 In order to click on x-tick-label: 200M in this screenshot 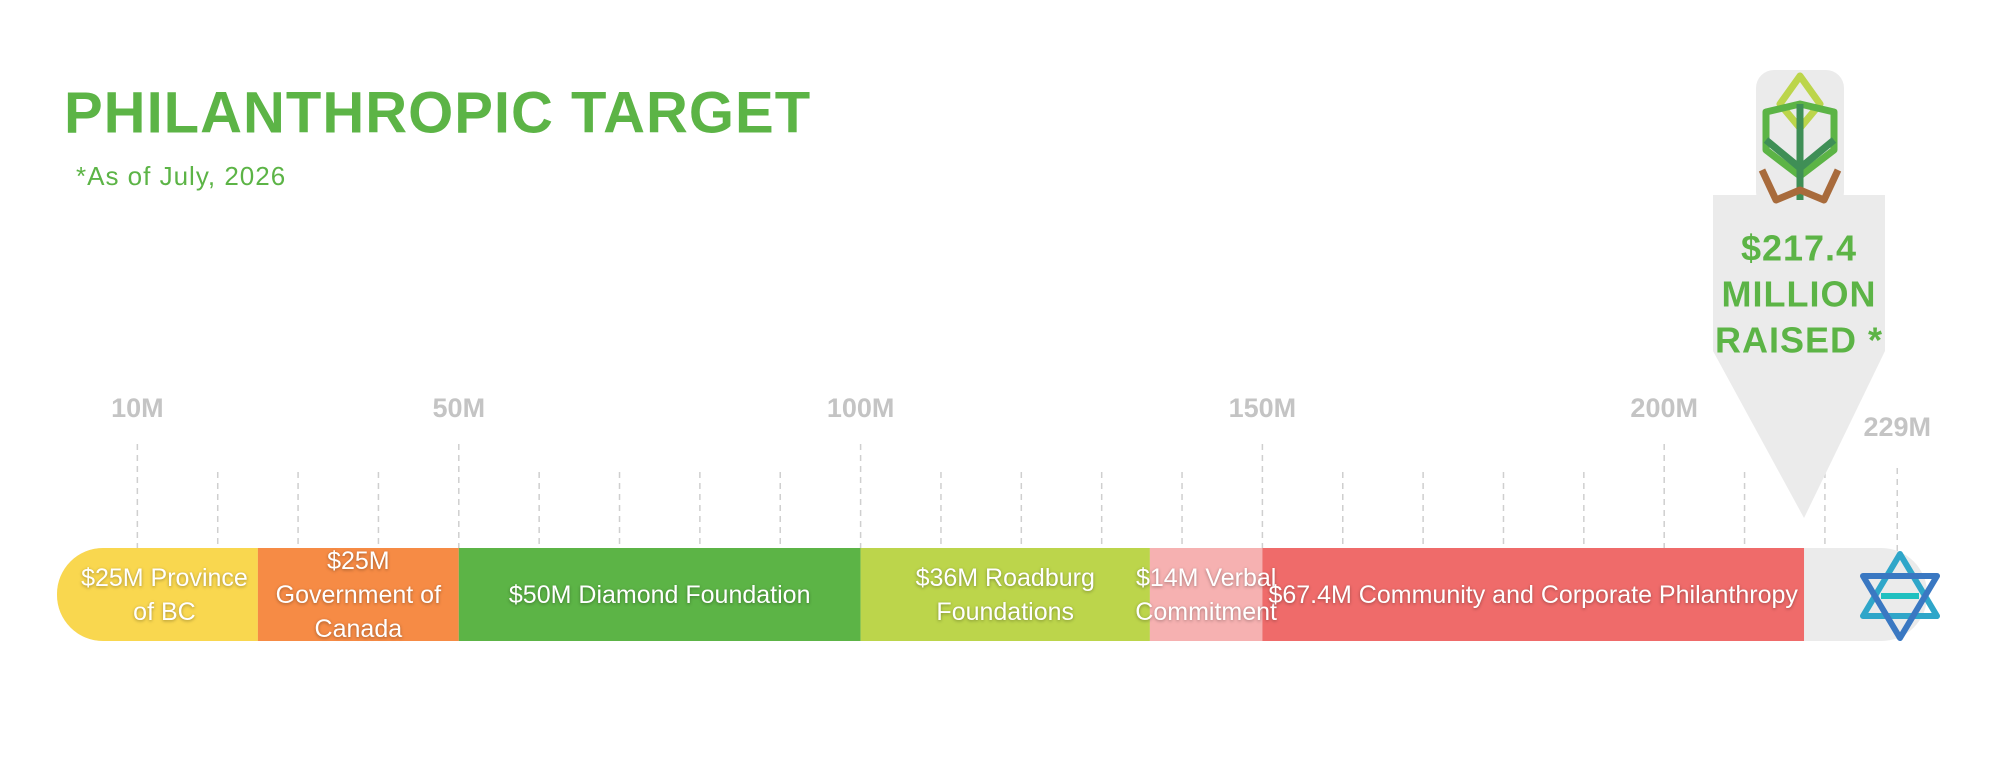, I will do `click(1664, 408)`.